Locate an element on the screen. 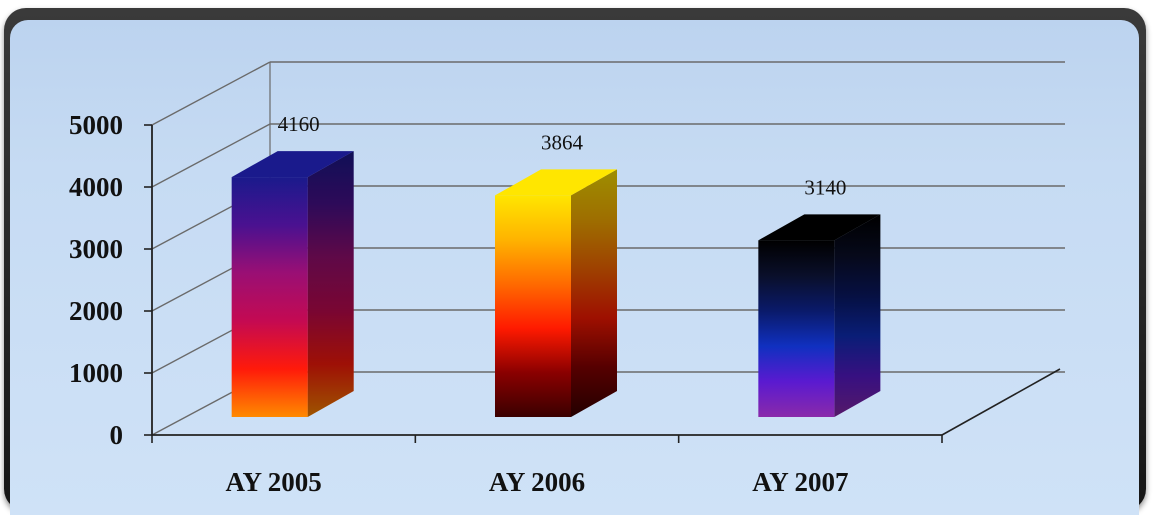  category-label: AY 2005 is located at coordinates (274, 482).